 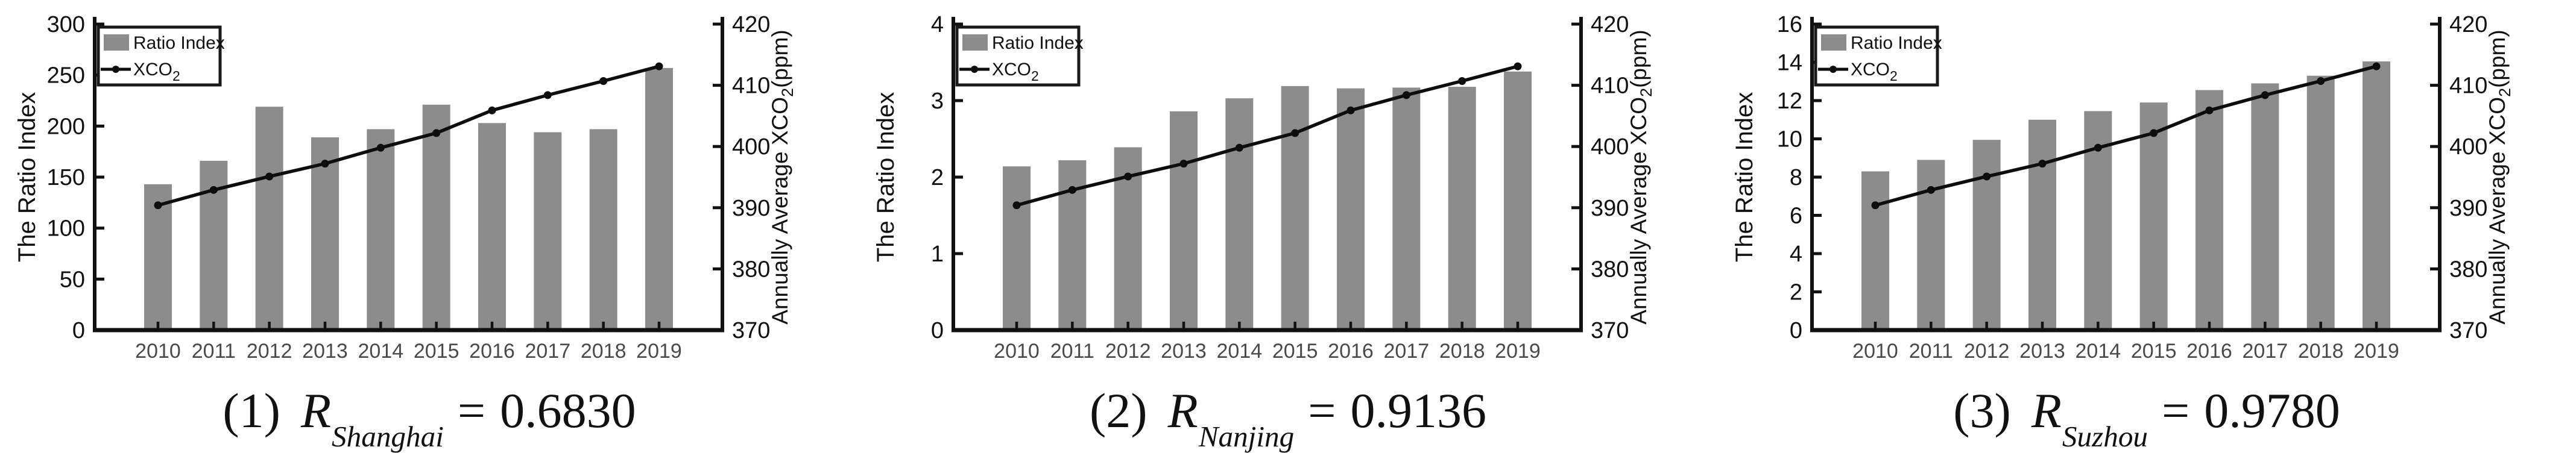 What do you see at coordinates (568, 410) in the screenshot?
I see `caption-value: 0.6830` at bounding box center [568, 410].